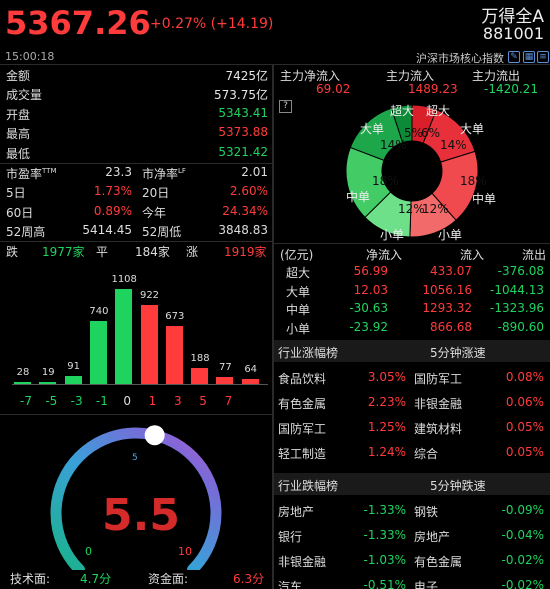  I want to click on bar-value-label: 1108, so click(124, 279).